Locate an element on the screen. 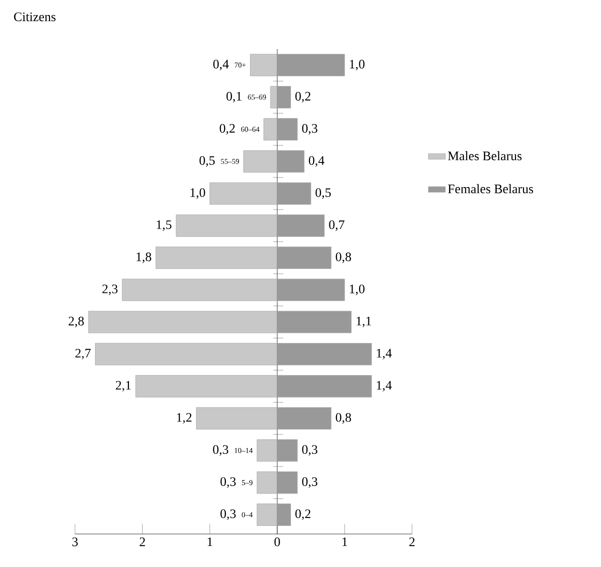  data-label: 1,1 is located at coordinates (363, 322).